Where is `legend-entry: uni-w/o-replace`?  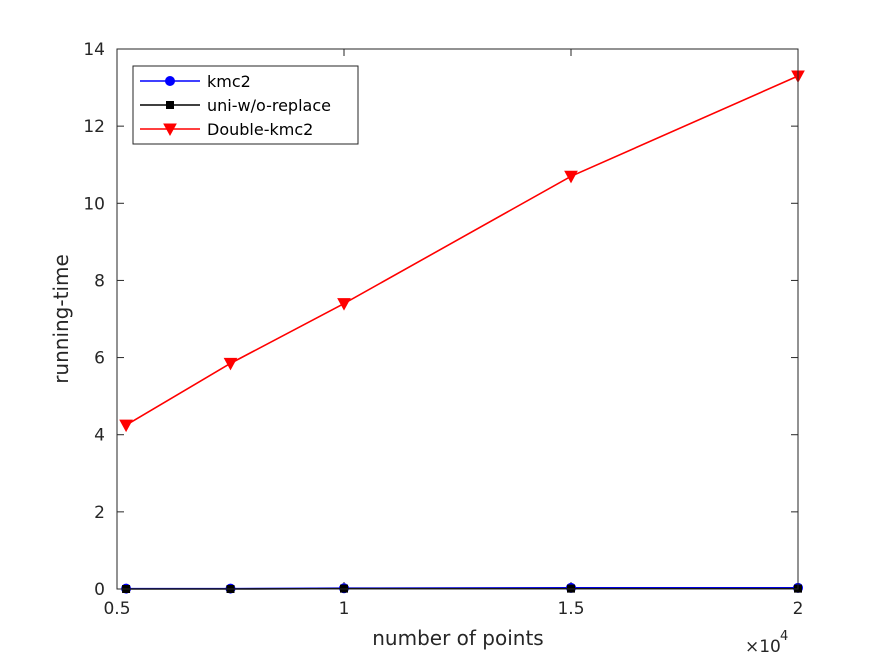 legend-entry: uni-w/o-replace is located at coordinates (235, 105).